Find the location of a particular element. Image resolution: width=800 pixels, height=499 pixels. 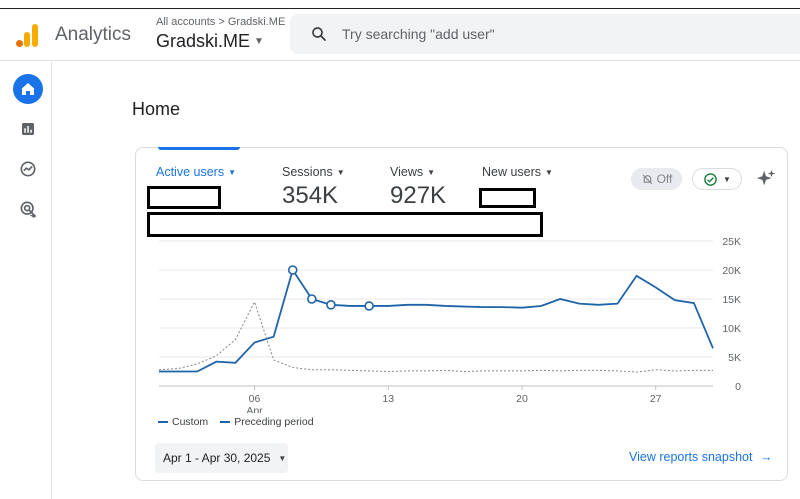

left-nav-rail is located at coordinates (26, 280).